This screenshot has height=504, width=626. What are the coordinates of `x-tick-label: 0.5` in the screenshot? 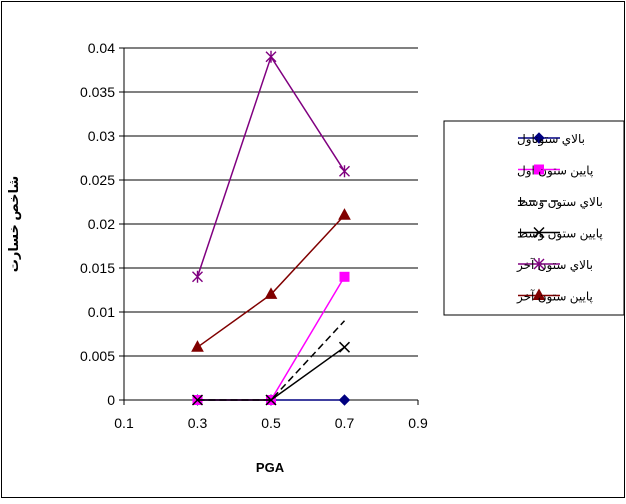 It's located at (271, 423).